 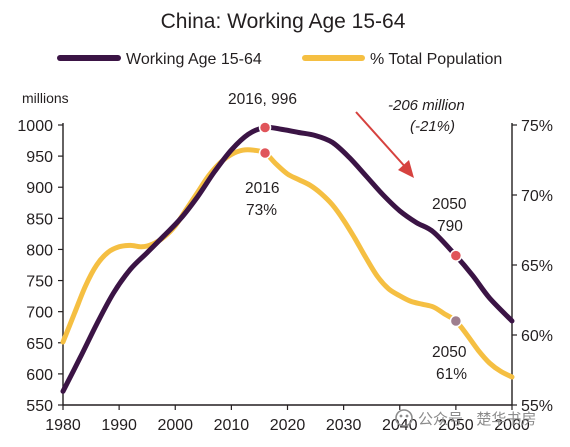 I want to click on left-tick-label: 750, so click(x=39, y=282).